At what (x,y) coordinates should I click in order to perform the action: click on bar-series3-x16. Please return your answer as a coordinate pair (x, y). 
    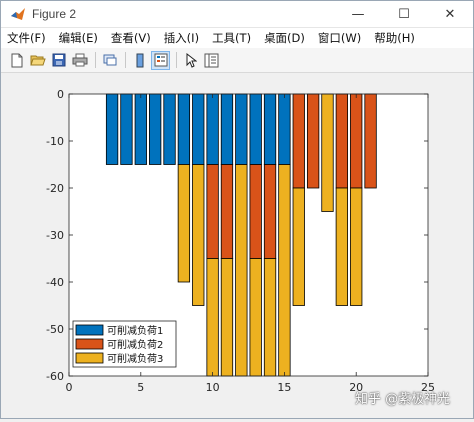
    Looking at the image, I should click on (298, 246).